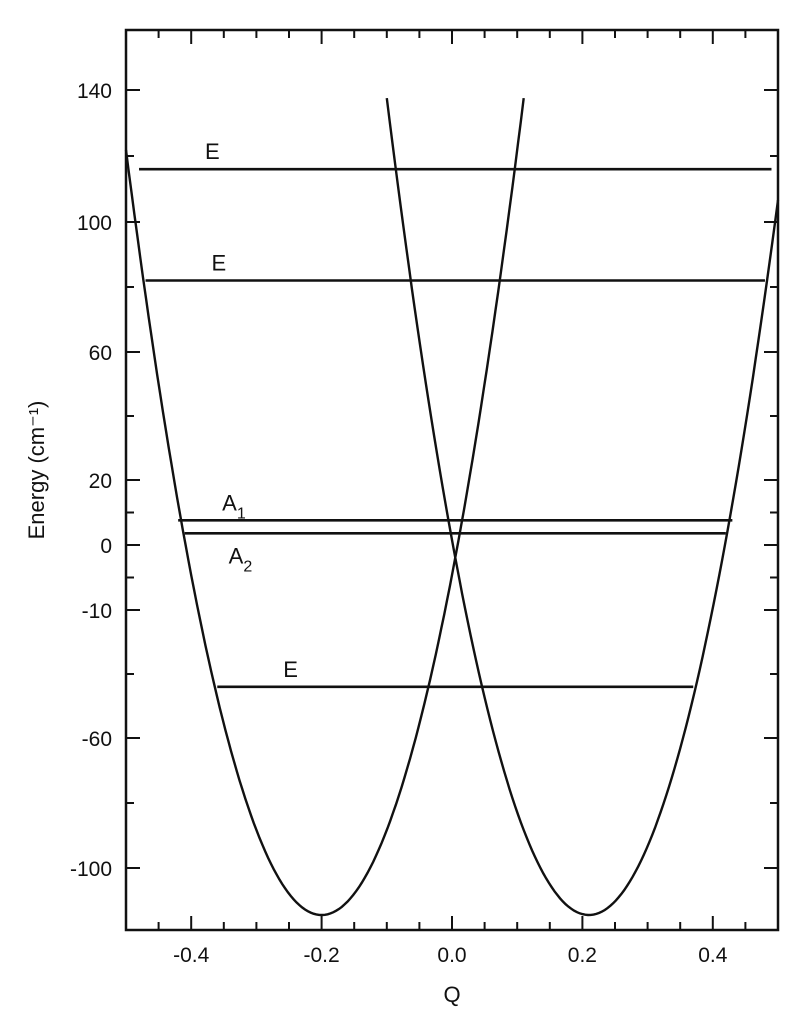 This screenshot has height=1019, width=800. I want to click on y-tick-label: -60, so click(97, 739).